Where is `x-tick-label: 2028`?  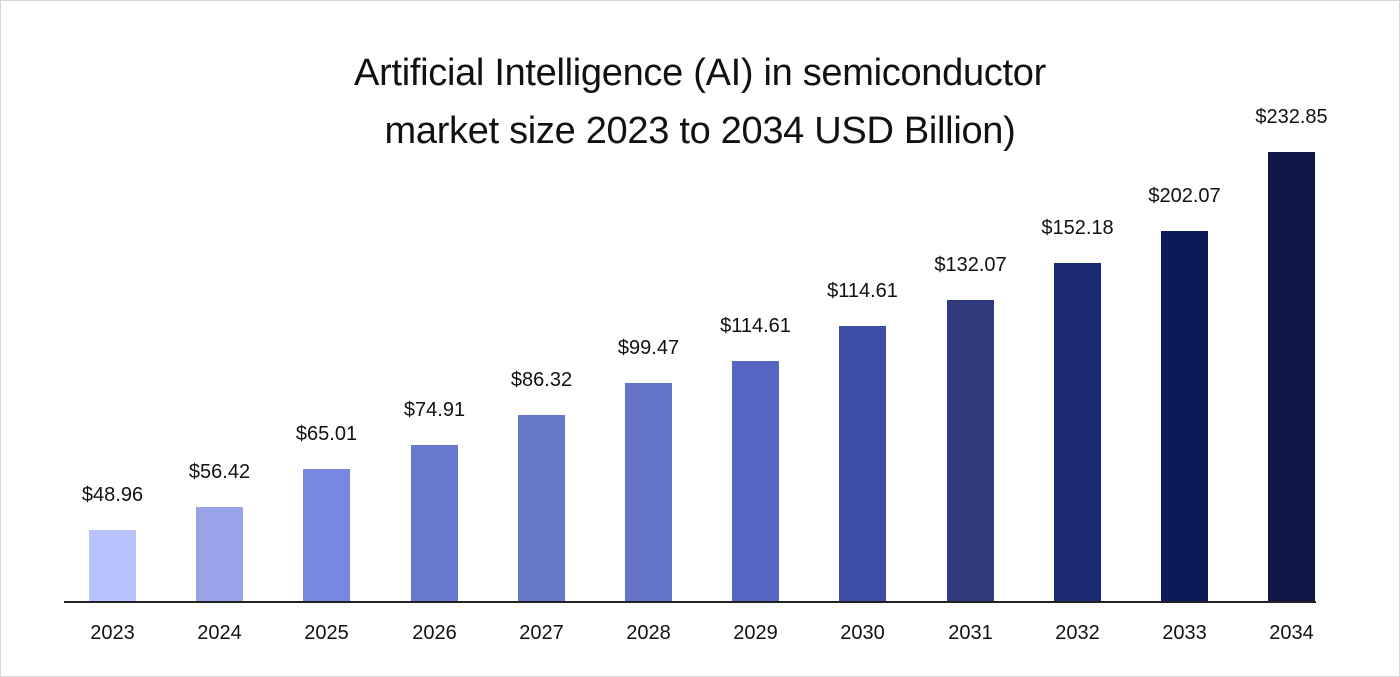
x-tick-label: 2028 is located at coordinates (648, 633).